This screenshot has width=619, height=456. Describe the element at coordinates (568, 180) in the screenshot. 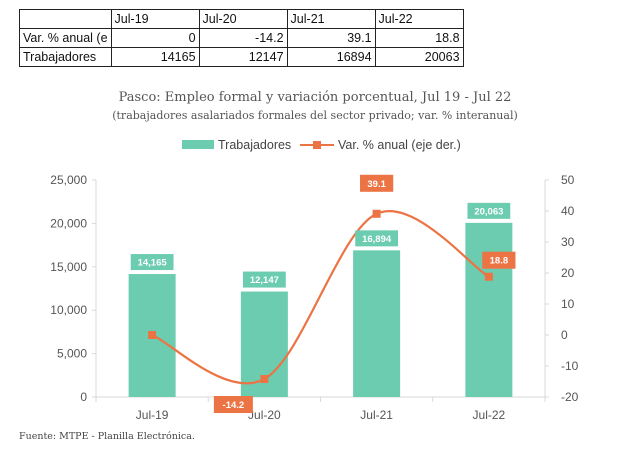

I see `y-right-tick-label: 50` at that location.